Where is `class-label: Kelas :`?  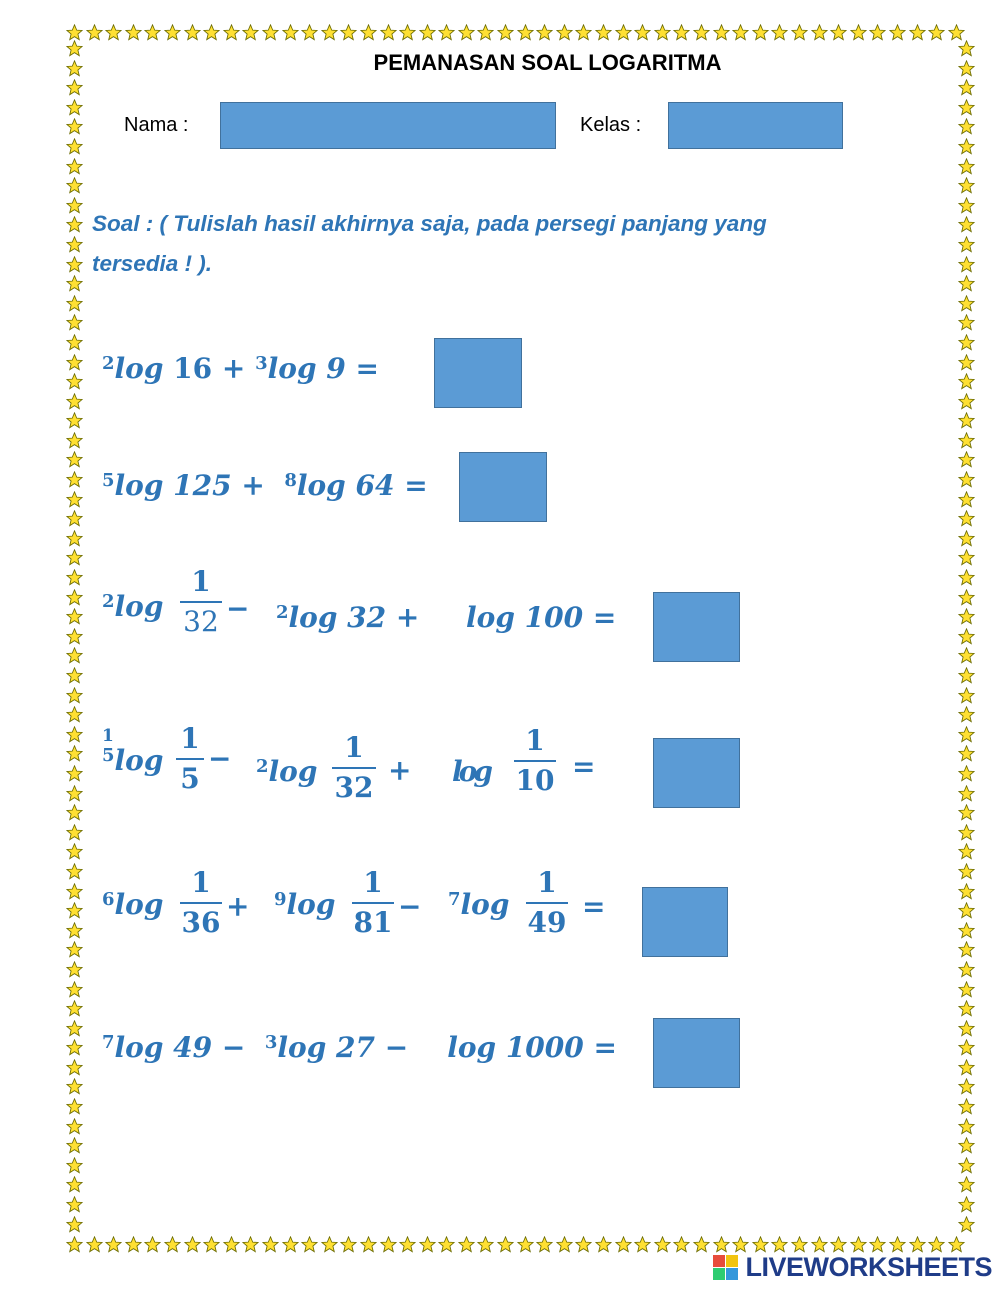 class-label: Kelas : is located at coordinates (611, 125).